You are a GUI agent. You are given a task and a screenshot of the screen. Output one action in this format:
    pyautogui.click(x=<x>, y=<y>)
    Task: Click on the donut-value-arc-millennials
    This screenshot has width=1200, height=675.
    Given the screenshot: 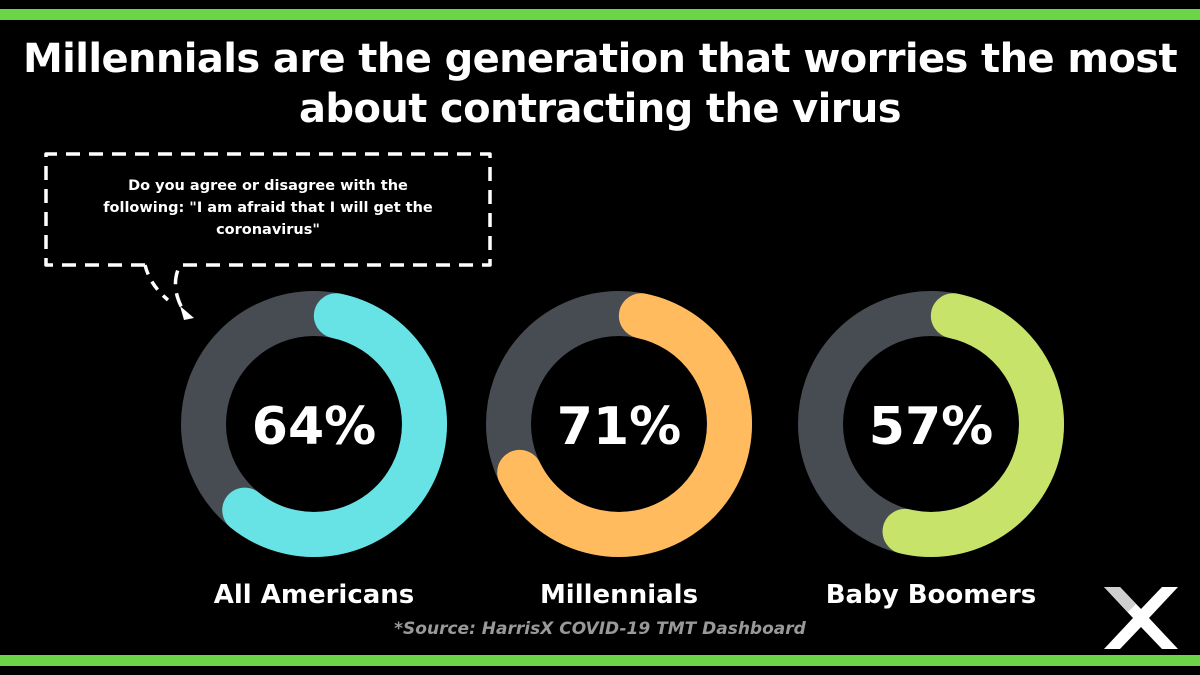 What is the action you would take?
    pyautogui.click(x=619, y=424)
    